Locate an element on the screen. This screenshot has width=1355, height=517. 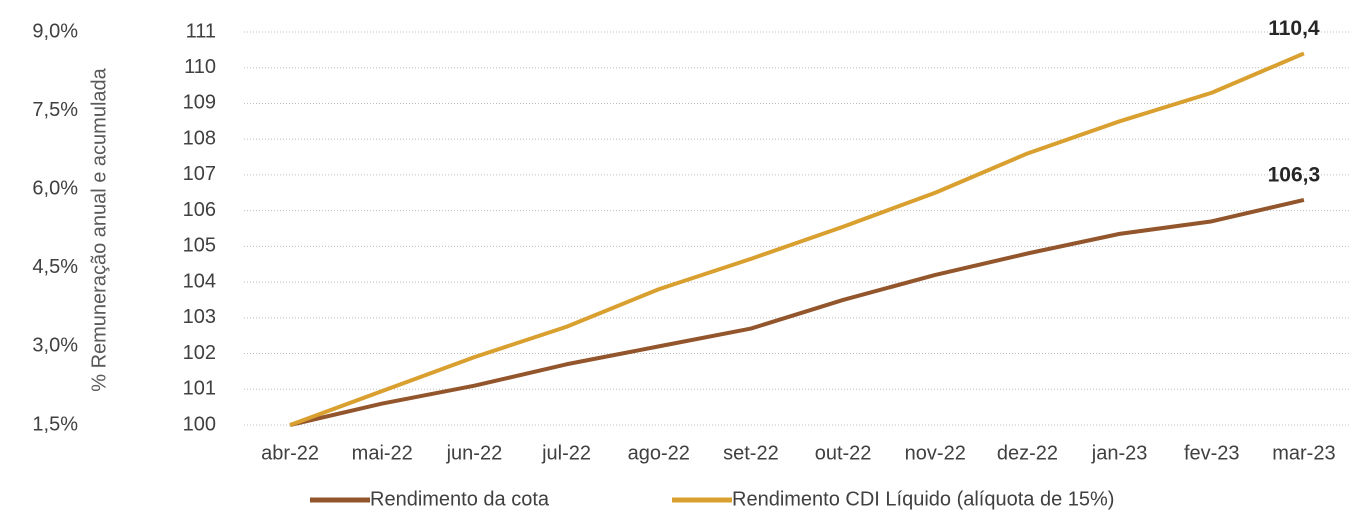
x-tick-label: nov-22 is located at coordinates (935, 453).